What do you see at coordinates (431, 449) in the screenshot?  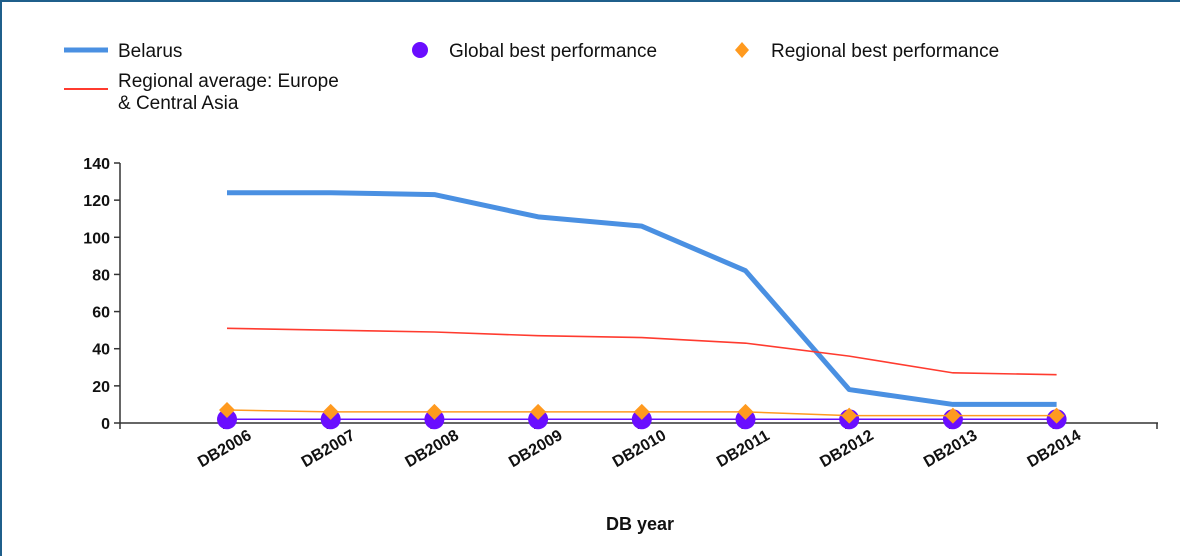 I see `x-tick-label: DB2008` at bounding box center [431, 449].